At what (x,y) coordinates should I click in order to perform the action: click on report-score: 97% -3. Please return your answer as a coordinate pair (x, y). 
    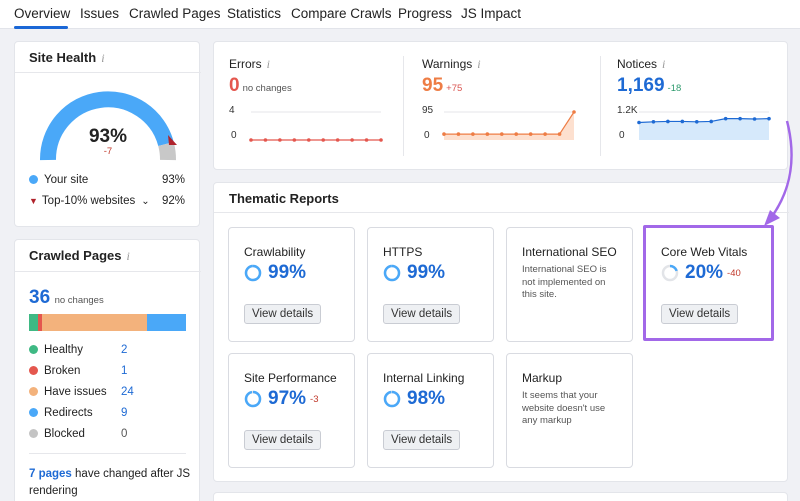
    Looking at the image, I should click on (281, 399).